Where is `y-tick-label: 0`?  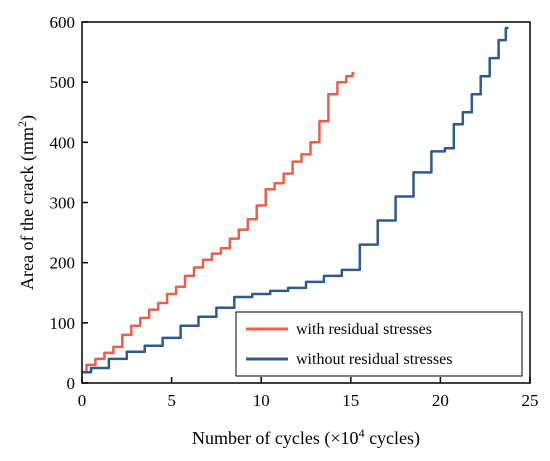 y-tick-label: 0 is located at coordinates (71, 383).